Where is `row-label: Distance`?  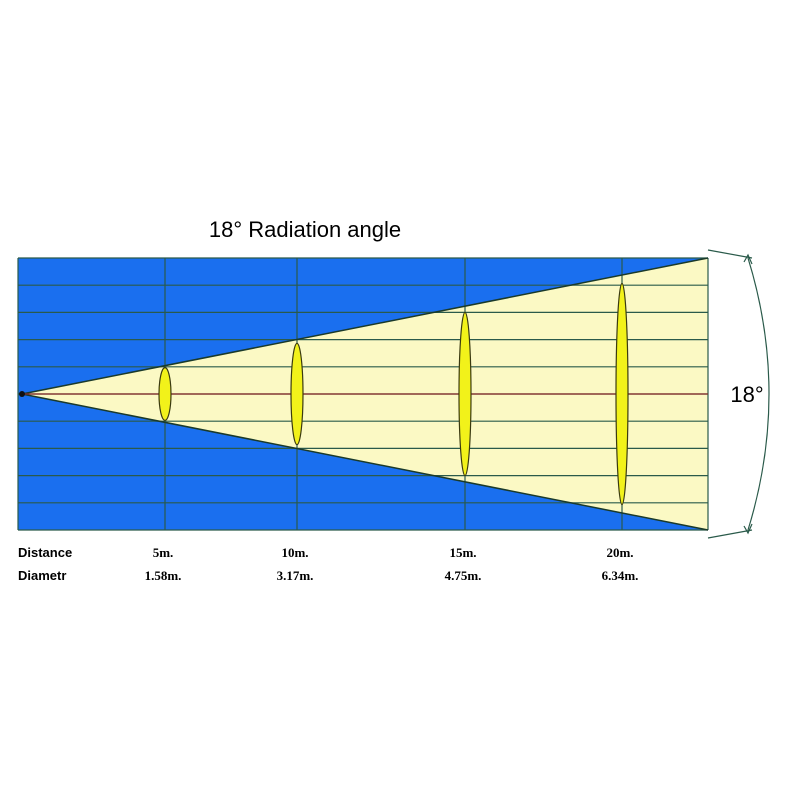
row-label: Distance is located at coordinates (45, 552).